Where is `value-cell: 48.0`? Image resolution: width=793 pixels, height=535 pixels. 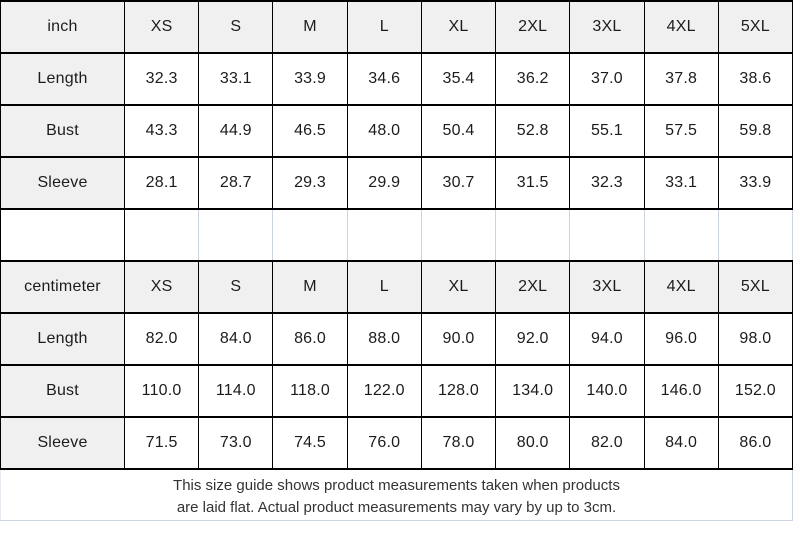
value-cell: 48.0 is located at coordinates (384, 131).